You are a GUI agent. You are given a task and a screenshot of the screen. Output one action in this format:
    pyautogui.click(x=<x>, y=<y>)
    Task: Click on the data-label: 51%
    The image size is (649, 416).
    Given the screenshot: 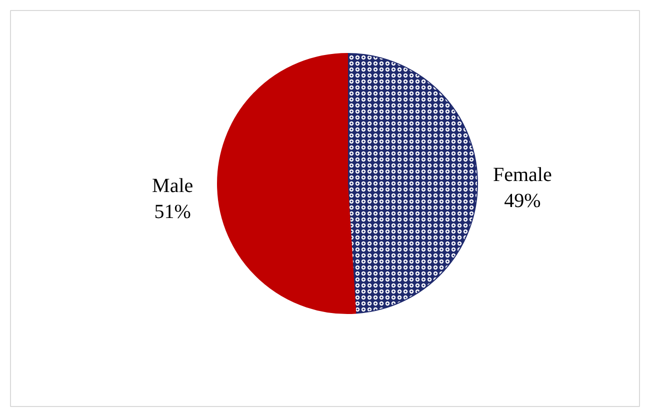 What is the action you would take?
    pyautogui.click(x=172, y=212)
    